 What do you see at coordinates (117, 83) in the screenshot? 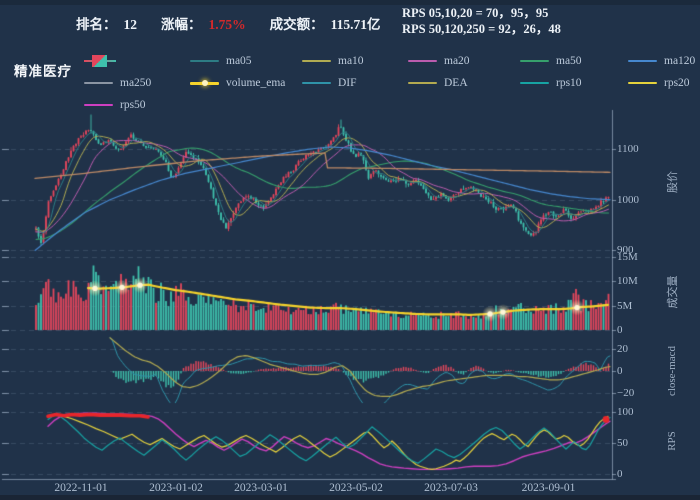
I see `legend-item-ma250: ma250` at bounding box center [117, 83].